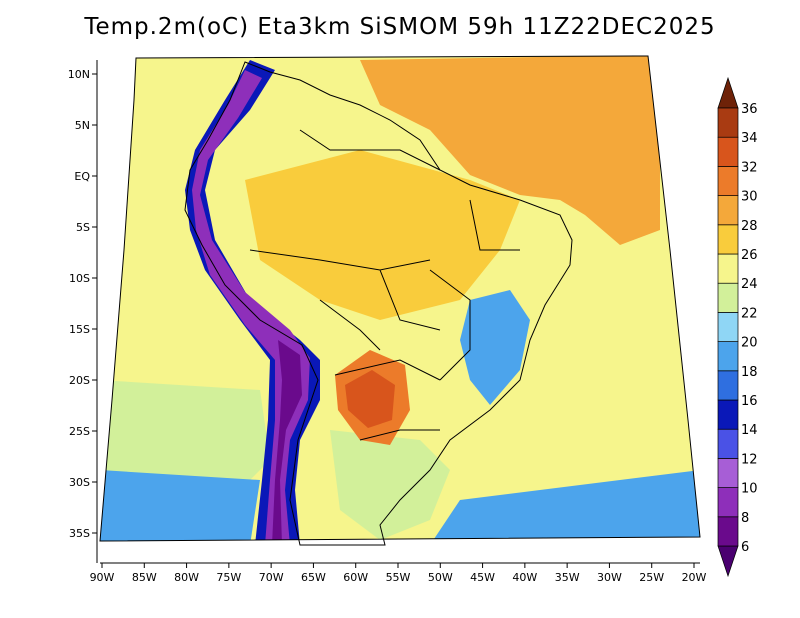 The width and height of the screenshot is (800, 618). Describe the element at coordinates (524, 577) in the screenshot. I see `lon-label-40W: 40W` at that location.